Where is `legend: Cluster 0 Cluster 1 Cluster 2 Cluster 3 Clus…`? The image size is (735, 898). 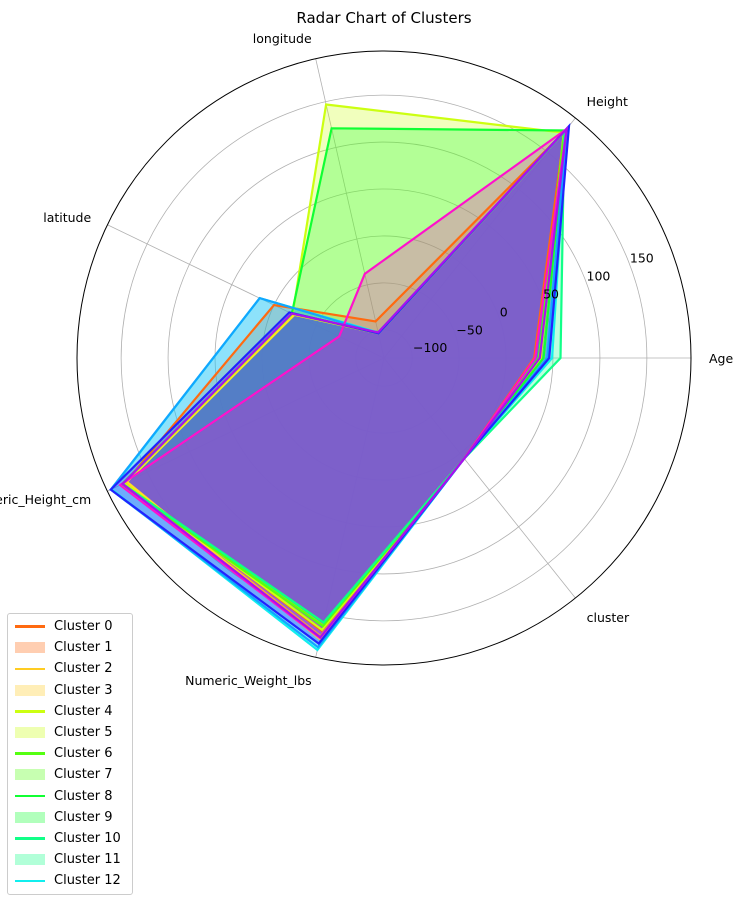
legend: Cluster 0 Cluster 1 Cluster 2 Cluster 3 Clus… is located at coordinates (70, 754).